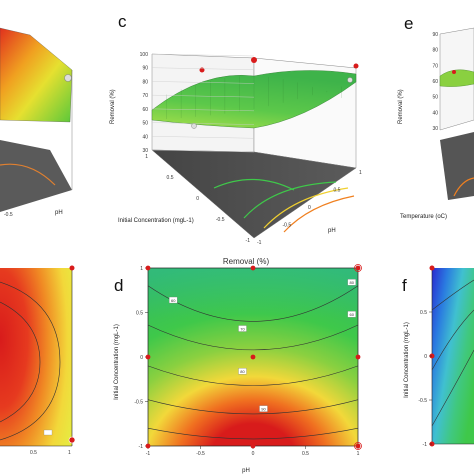  Describe the element at coordinates (253, 454) in the screenshot. I see `heatmap-d-x-tick: 0` at that location.